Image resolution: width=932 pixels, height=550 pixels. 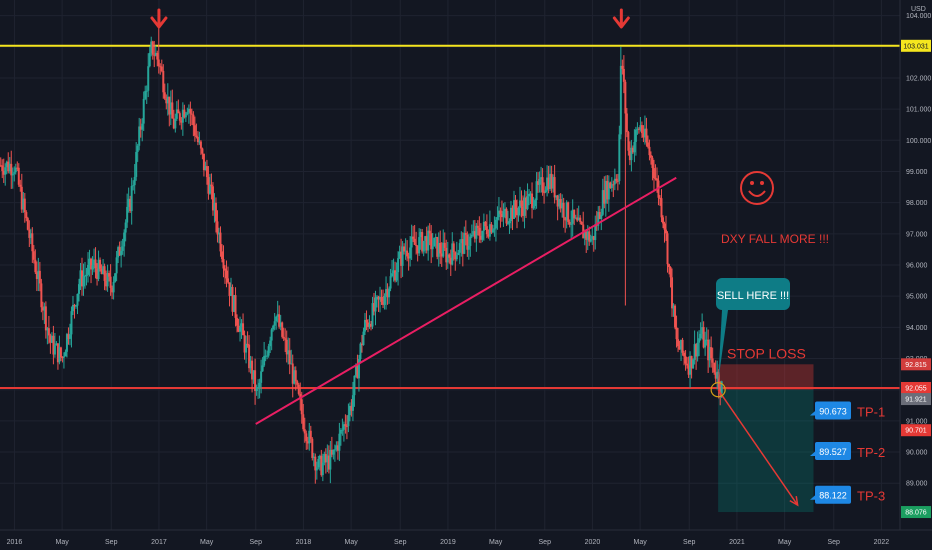 I want to click on take-profit-zone, so click(x=766, y=451).